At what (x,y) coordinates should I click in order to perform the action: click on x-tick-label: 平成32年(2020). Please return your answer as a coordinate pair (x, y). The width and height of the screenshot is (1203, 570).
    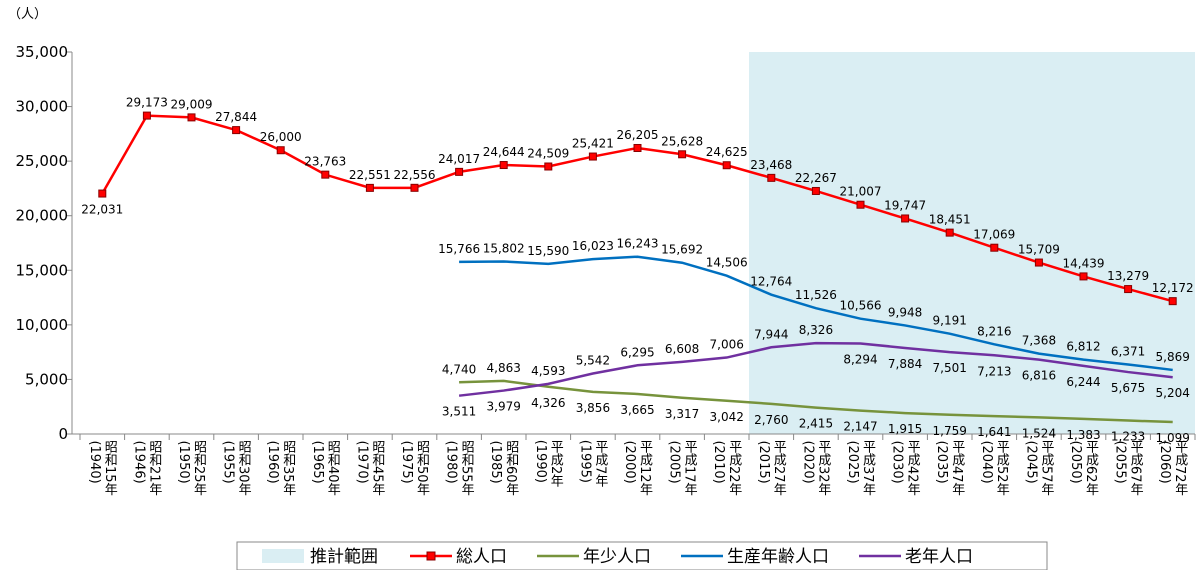
    Looking at the image, I should click on (815, 468).